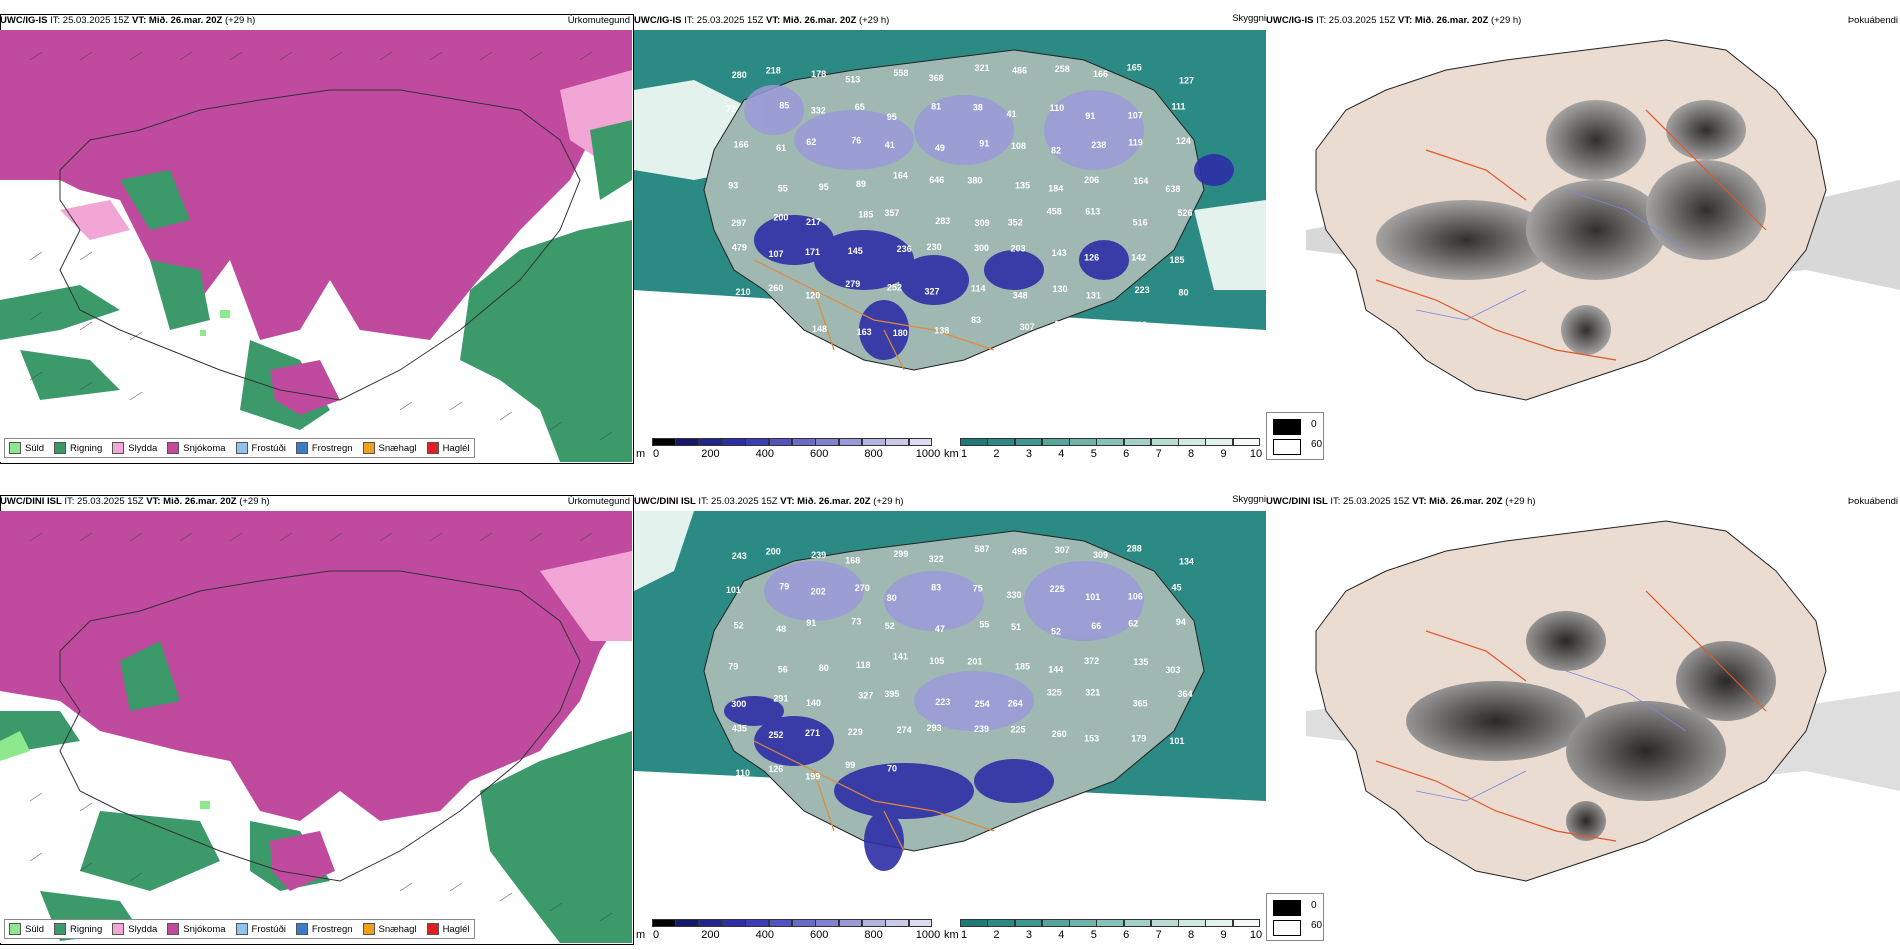 The image size is (1900, 950). What do you see at coordinates (891, 213) in the screenshot?
I see `cloud-base-label: 357` at bounding box center [891, 213].